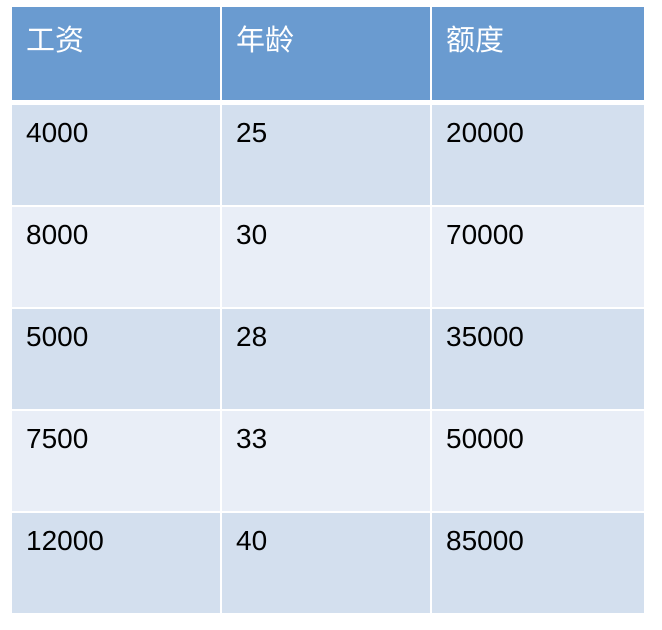  What do you see at coordinates (538, 258) in the screenshot?
I see `cell-limit: 70000` at bounding box center [538, 258].